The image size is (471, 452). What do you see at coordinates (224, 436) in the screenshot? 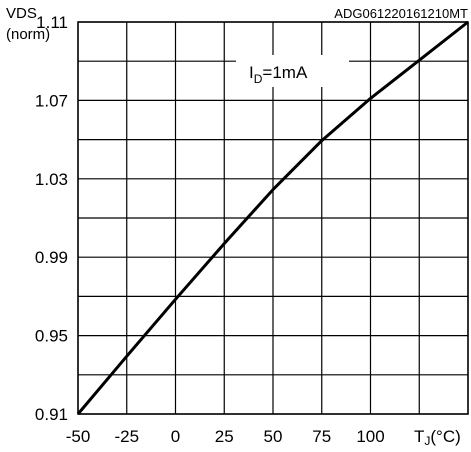
I see `x-tick-label: 25` at bounding box center [224, 436].